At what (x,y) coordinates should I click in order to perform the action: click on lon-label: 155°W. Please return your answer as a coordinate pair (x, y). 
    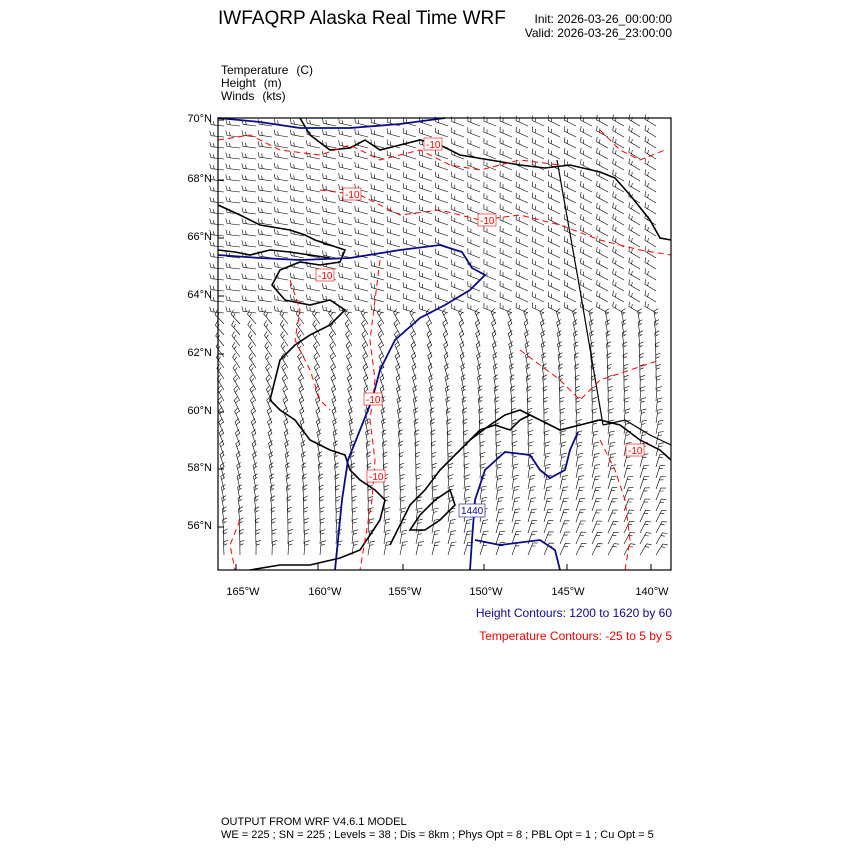
    Looking at the image, I should click on (405, 592).